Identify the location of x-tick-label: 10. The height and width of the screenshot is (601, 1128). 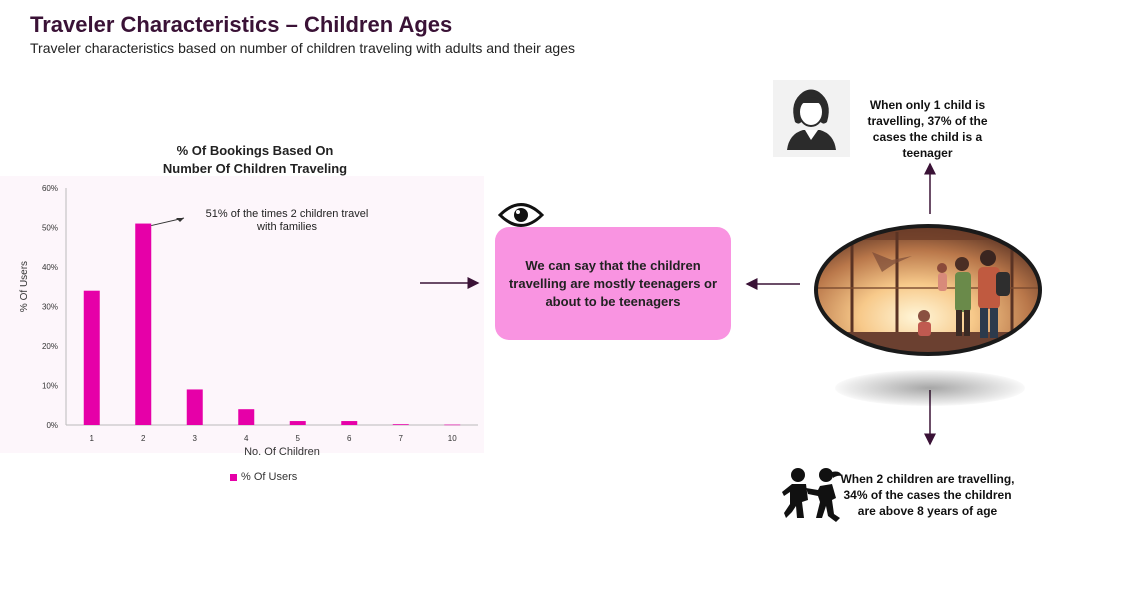
(452, 438).